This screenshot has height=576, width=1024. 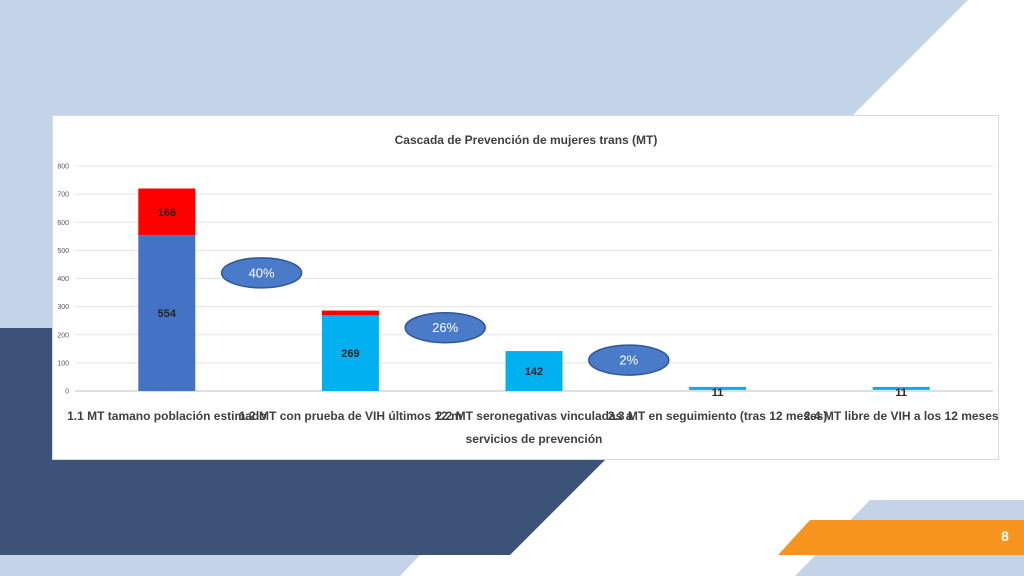 I want to click on percentage-label: 26%, so click(x=445, y=327).